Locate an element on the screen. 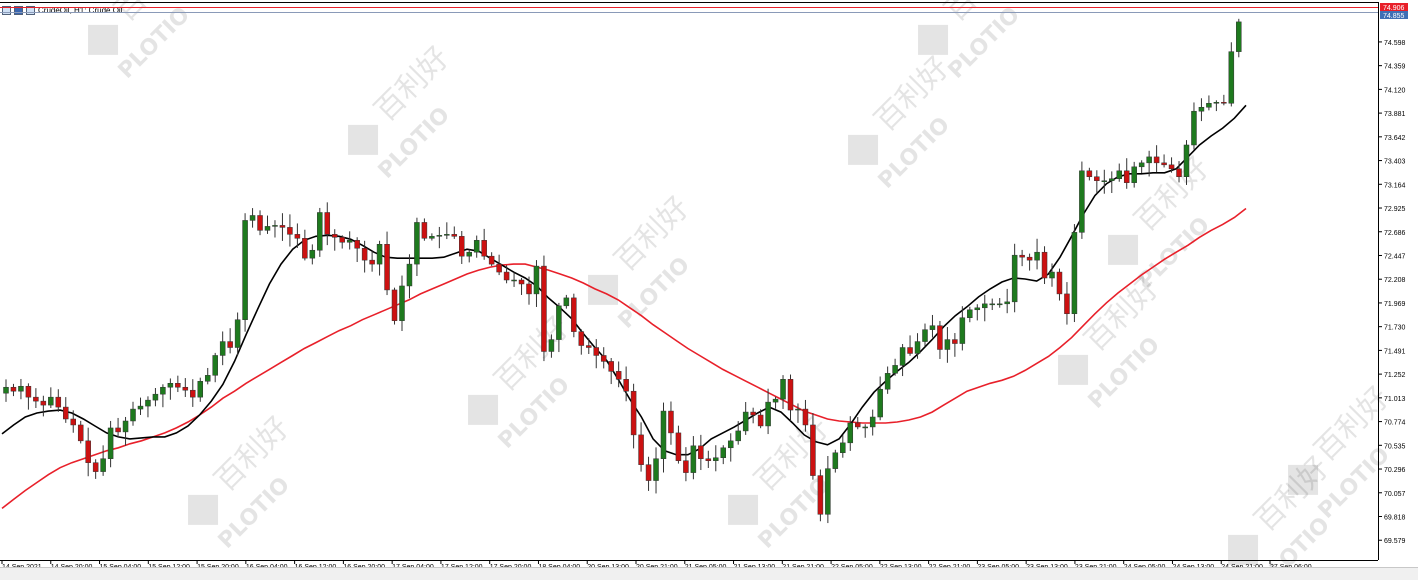 The image size is (1418, 580). x-tick-label: 14 Sep 20:00 is located at coordinates (72, 566).